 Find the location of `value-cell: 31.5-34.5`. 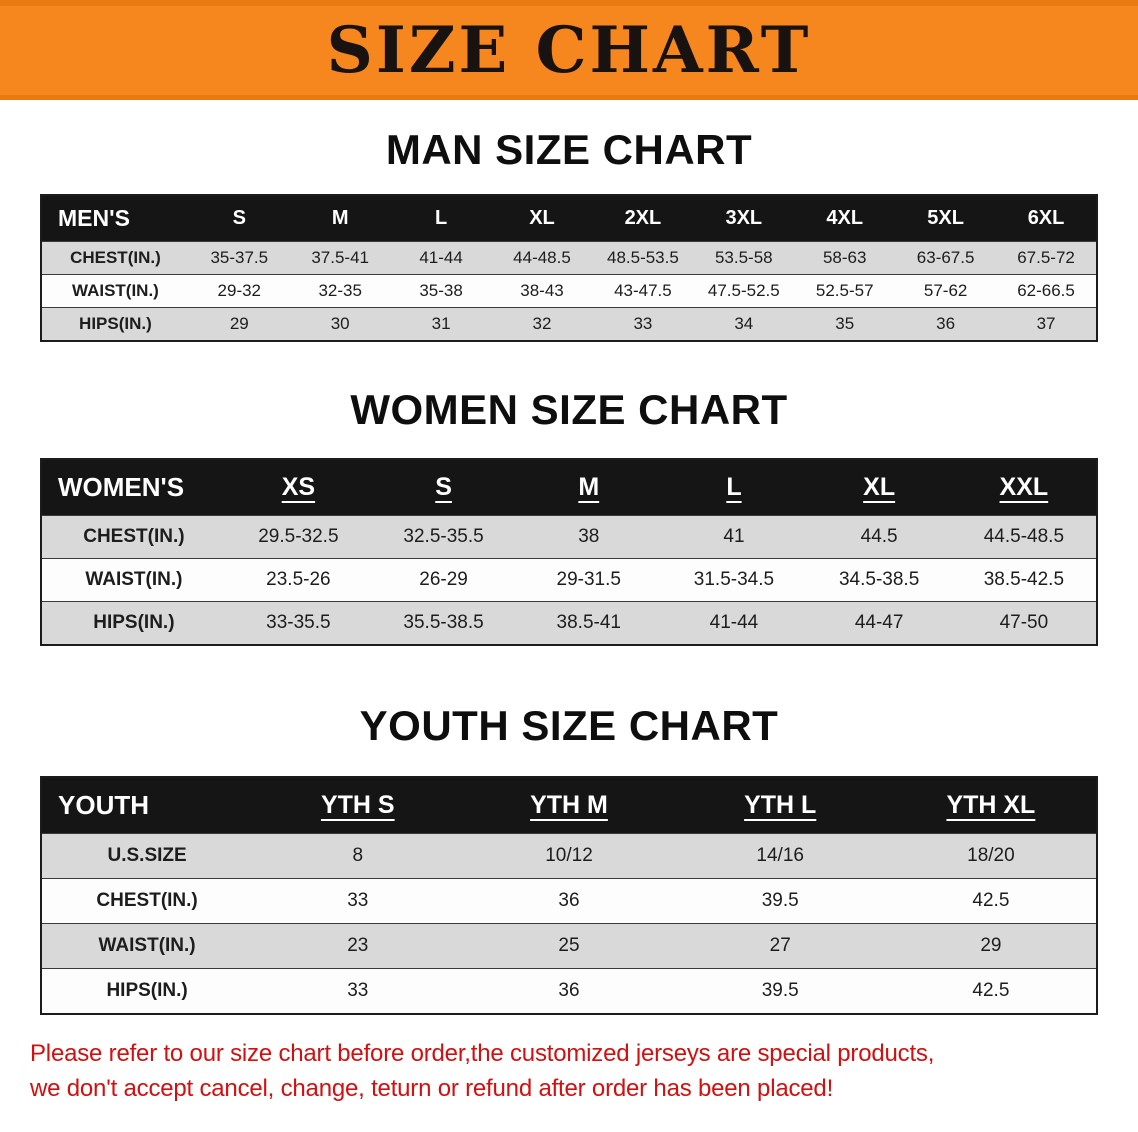

value-cell: 31.5-34.5 is located at coordinates (734, 580).